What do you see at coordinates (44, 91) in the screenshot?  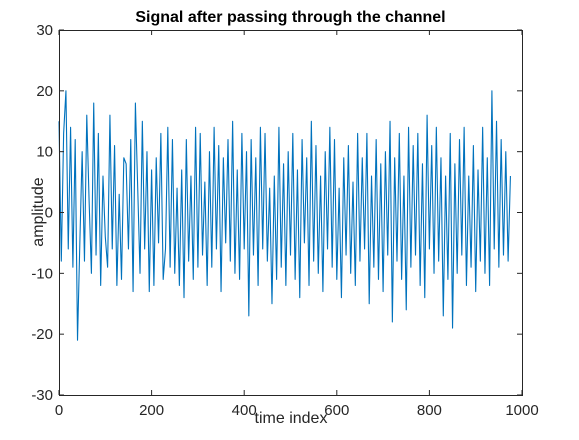 I see `y-tick-label: 20` at bounding box center [44, 91].